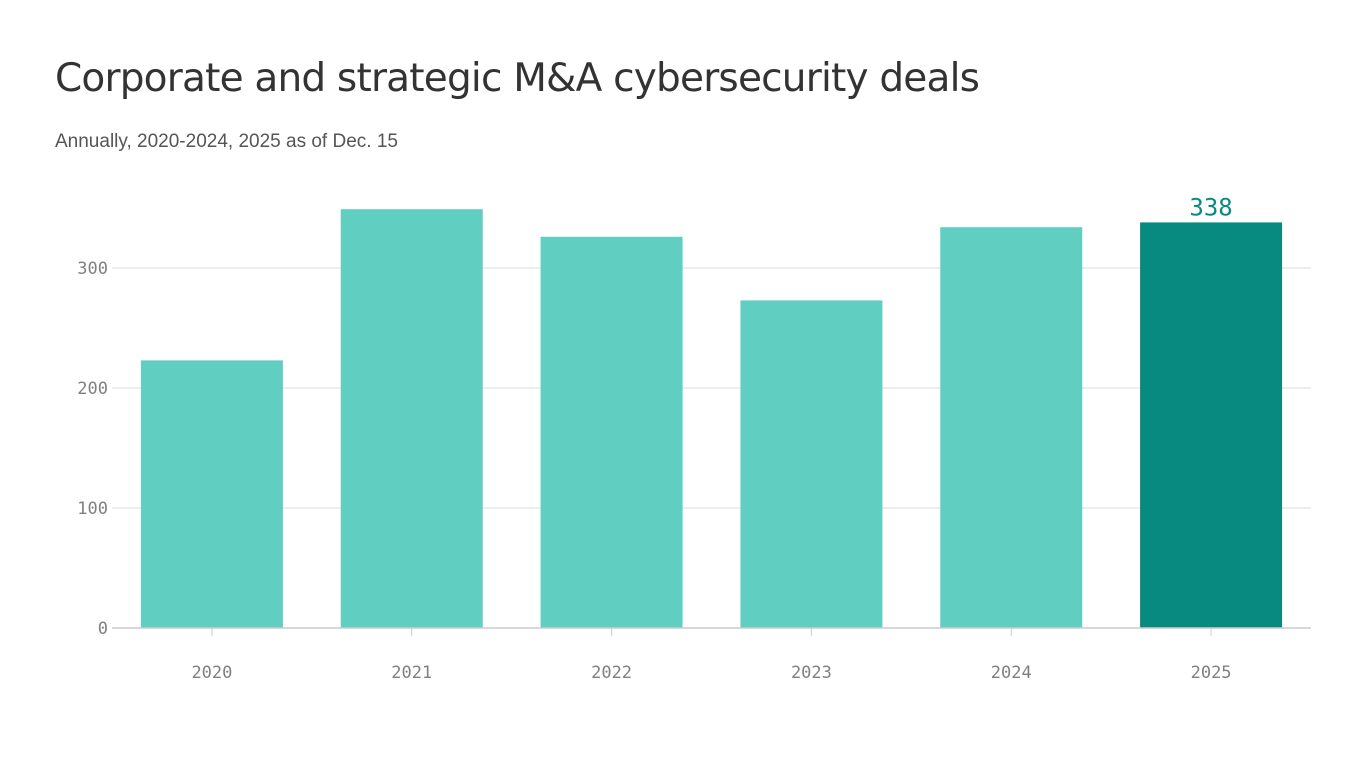 This screenshot has height=768, width=1366. Describe the element at coordinates (711, 655) in the screenshot. I see `x-axis-ticks: 2020 2021 2022 2023 2024 2025` at that location.